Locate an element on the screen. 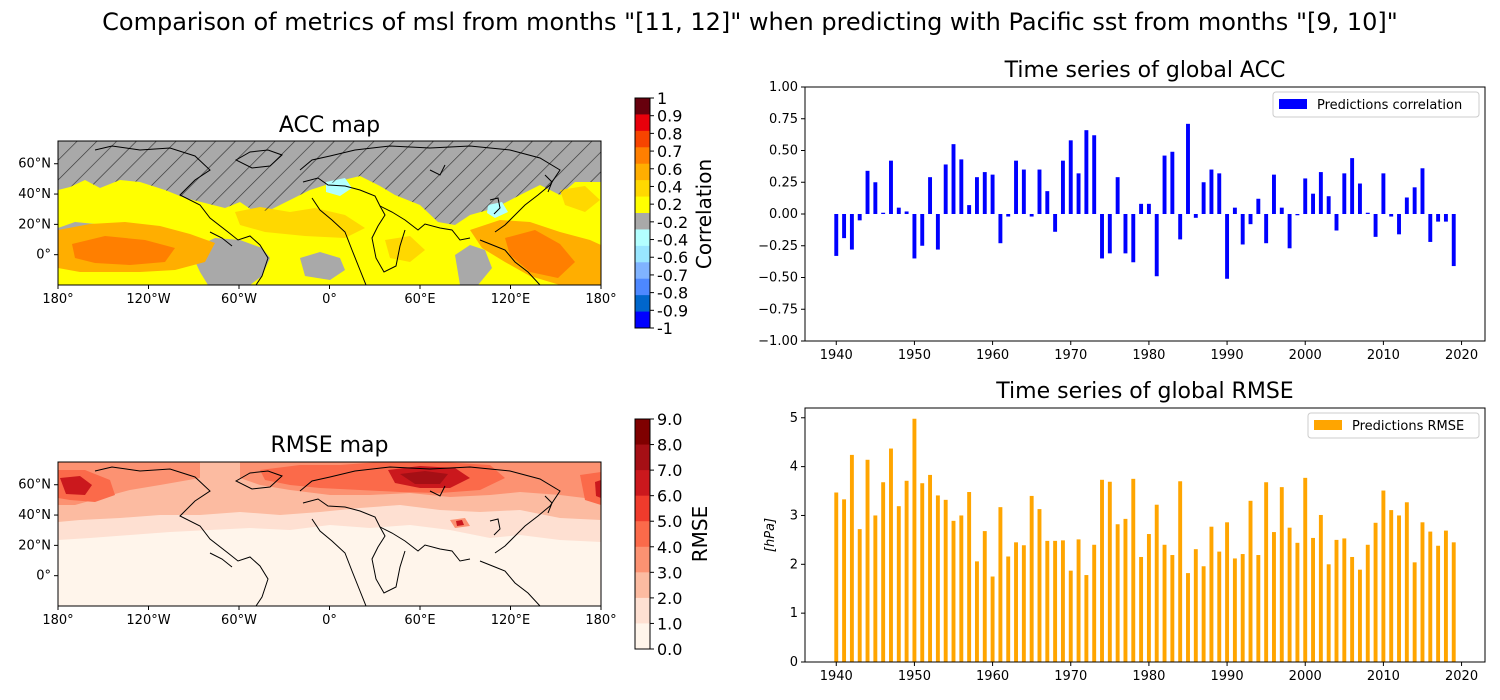 The width and height of the screenshot is (1500, 700). rmse-chart-title: Time series of global RMSE is located at coordinates (1144, 391).